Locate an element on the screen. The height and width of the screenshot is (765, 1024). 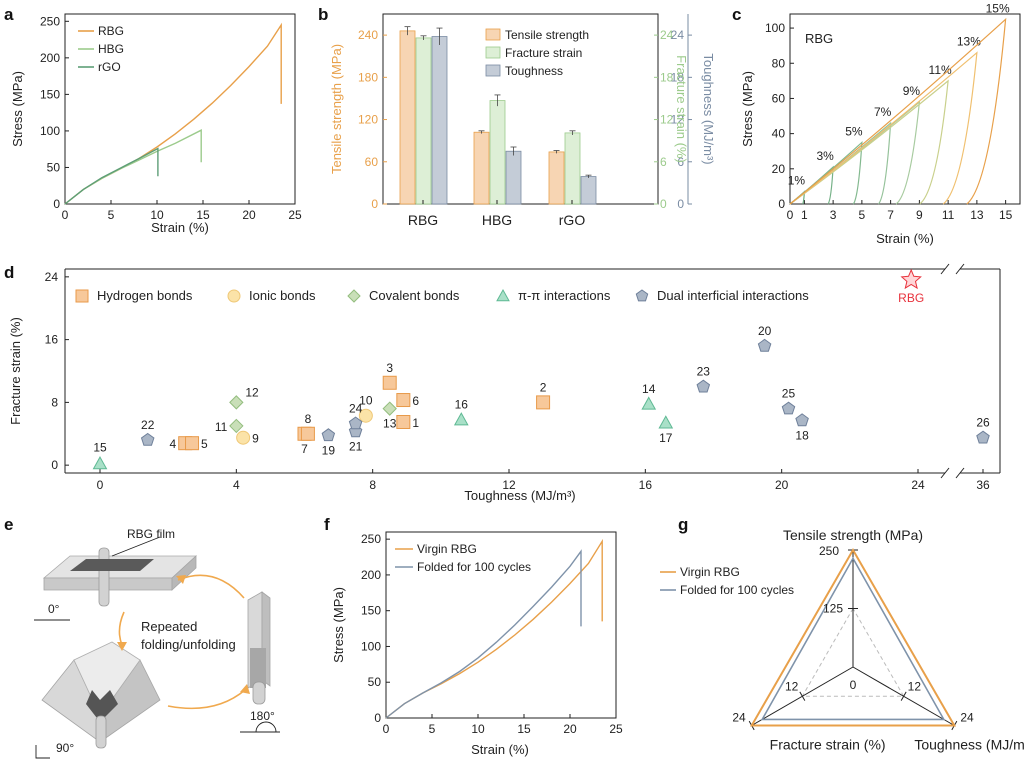
panel-b-mid-tick-label: 6 is located at coordinates (663, 162).